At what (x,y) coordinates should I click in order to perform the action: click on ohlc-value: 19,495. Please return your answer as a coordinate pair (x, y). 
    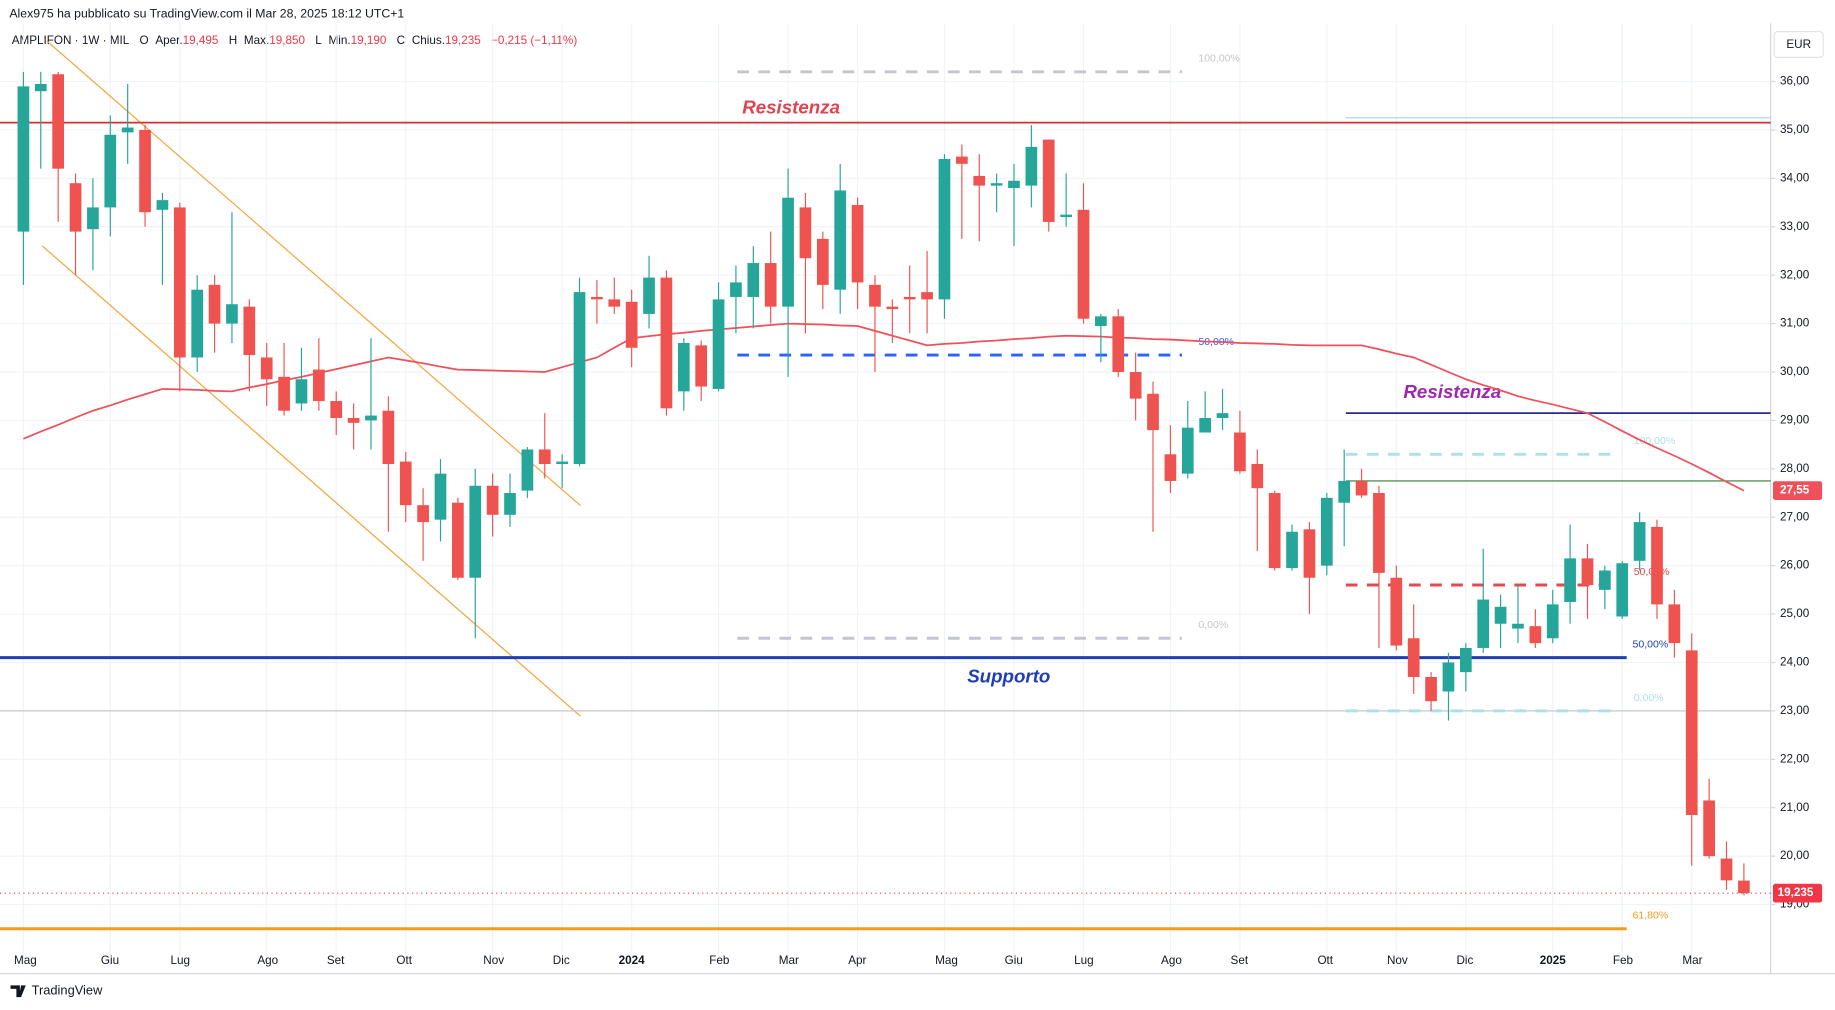
    Looking at the image, I should click on (201, 40).